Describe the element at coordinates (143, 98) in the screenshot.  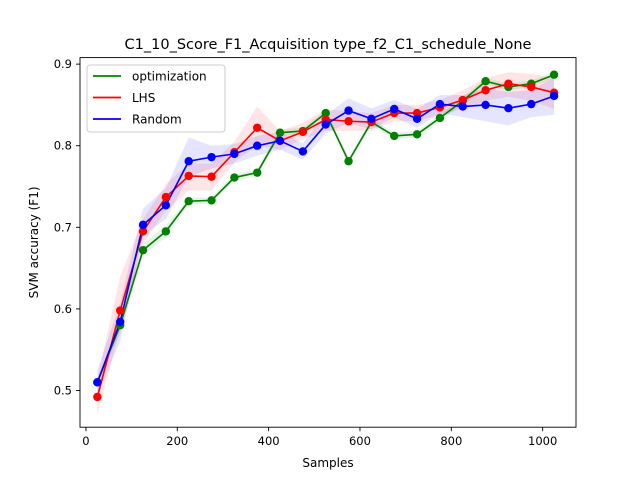
I see `legend-label-lhs: LHS` at that location.